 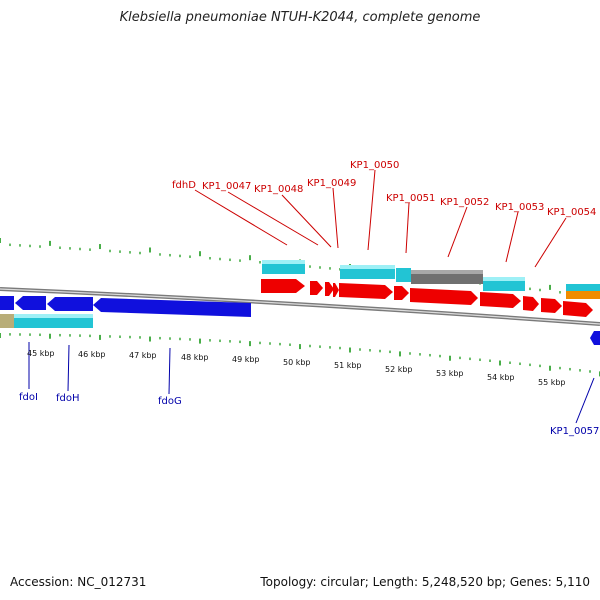 I want to click on gene-label-kp1-0048: KP1_0048, so click(x=278, y=189).